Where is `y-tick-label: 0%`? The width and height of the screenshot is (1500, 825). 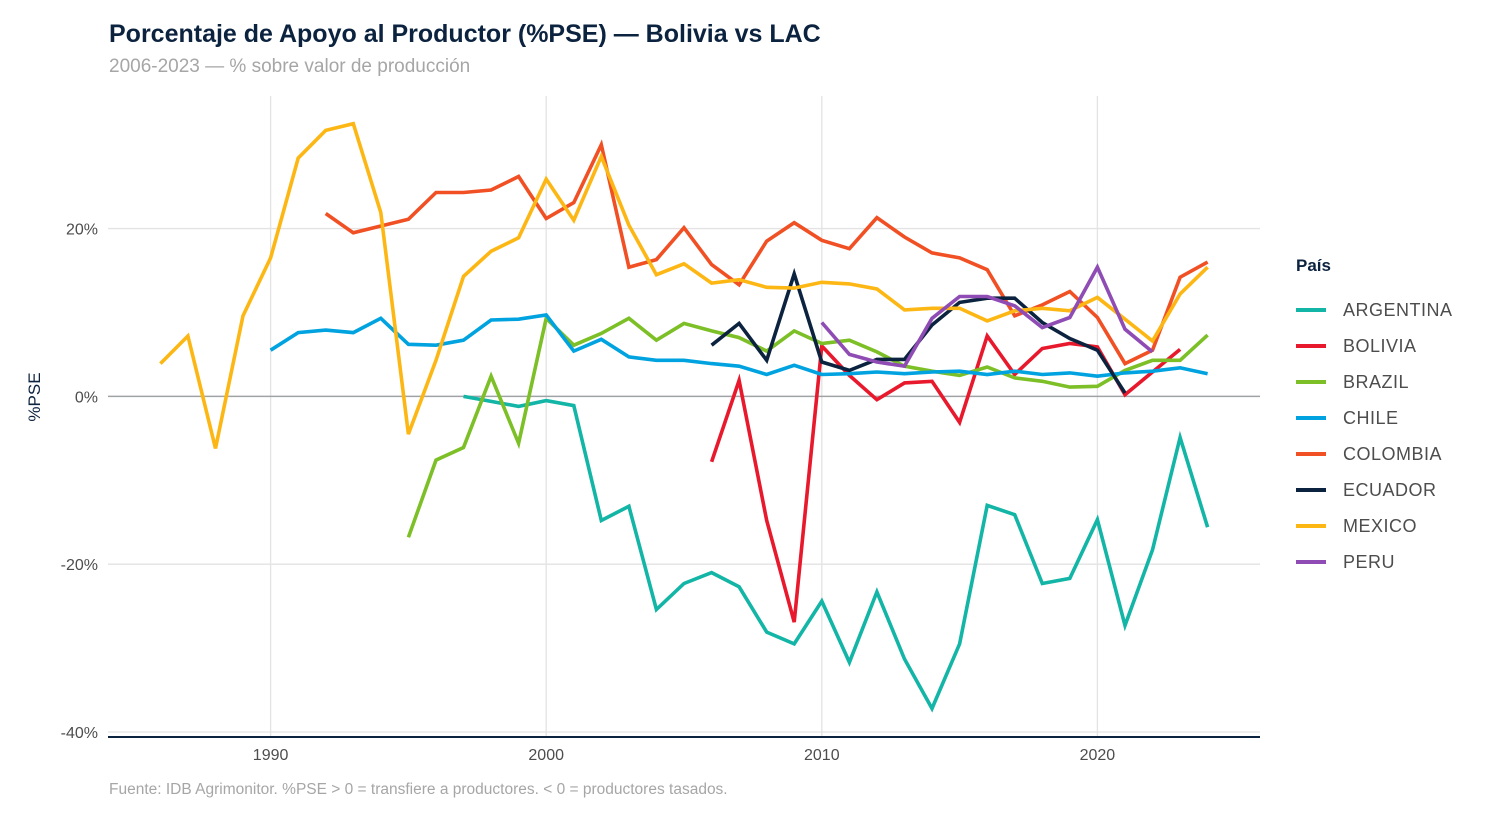 y-tick-label: 0% is located at coordinates (86, 397).